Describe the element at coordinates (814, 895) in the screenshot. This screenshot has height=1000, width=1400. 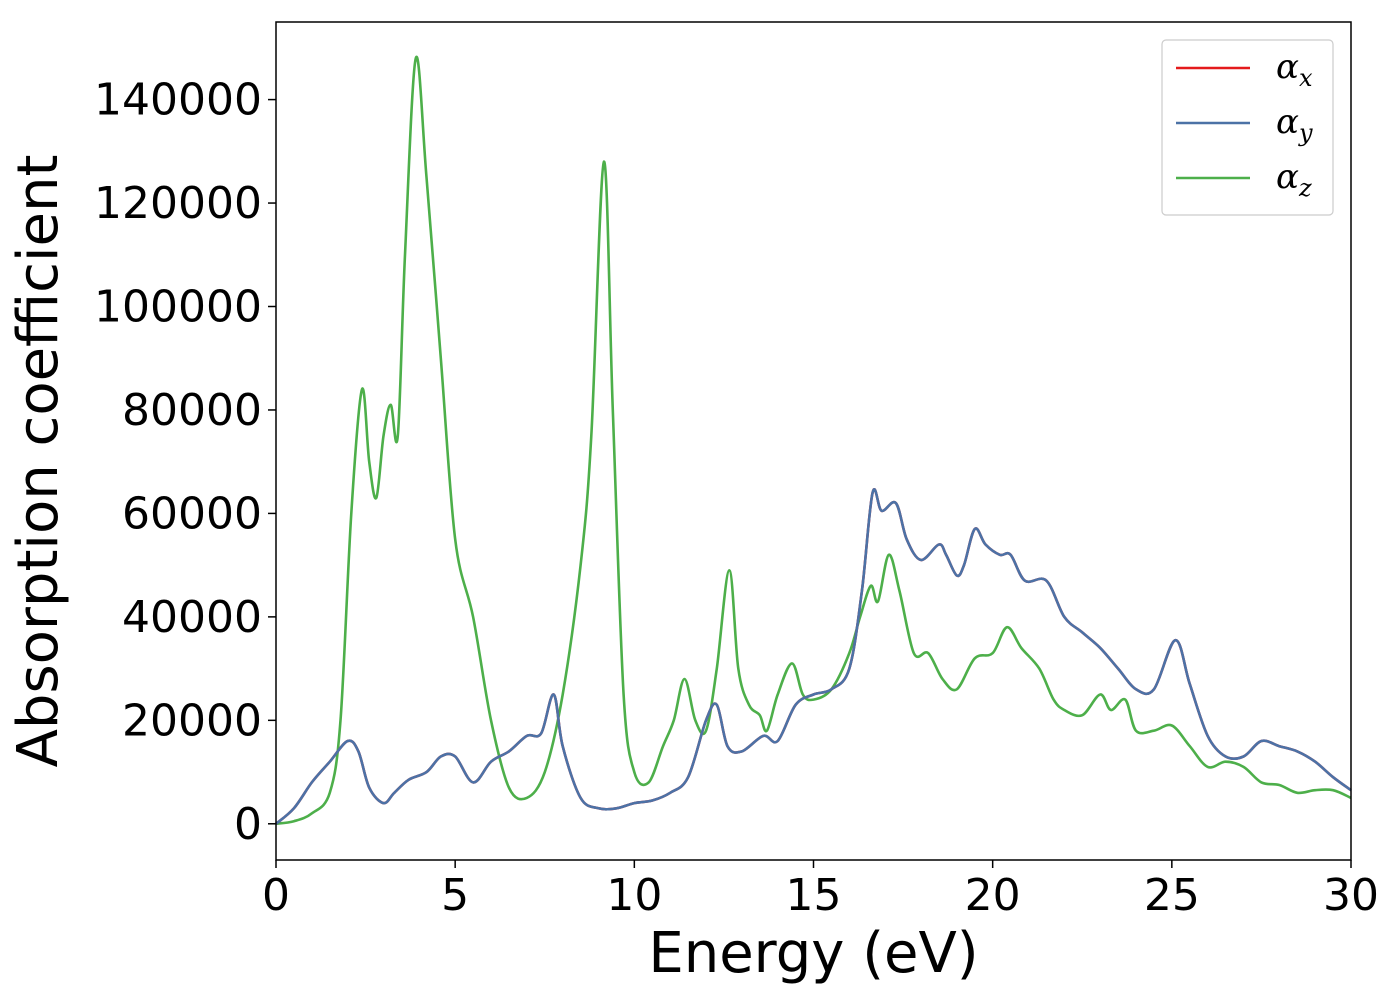
I see `x-tick-label: 15` at that location.